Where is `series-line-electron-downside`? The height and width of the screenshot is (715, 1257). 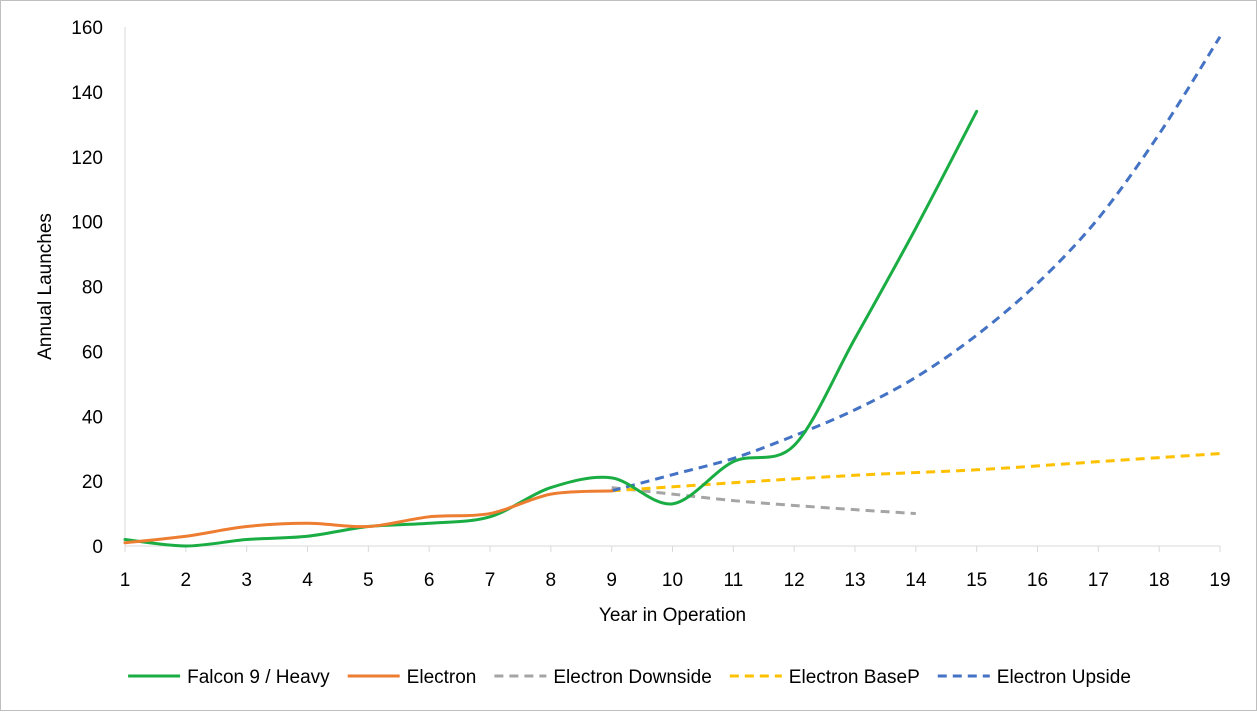 series-line-electron-downside is located at coordinates (763, 501).